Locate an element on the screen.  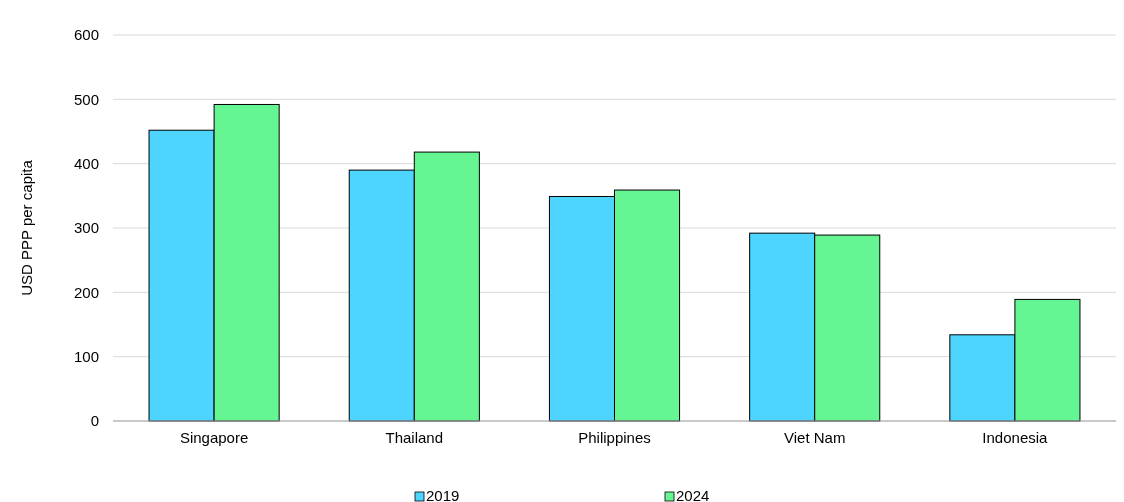
y-tick-label: 600 is located at coordinates (86, 35).